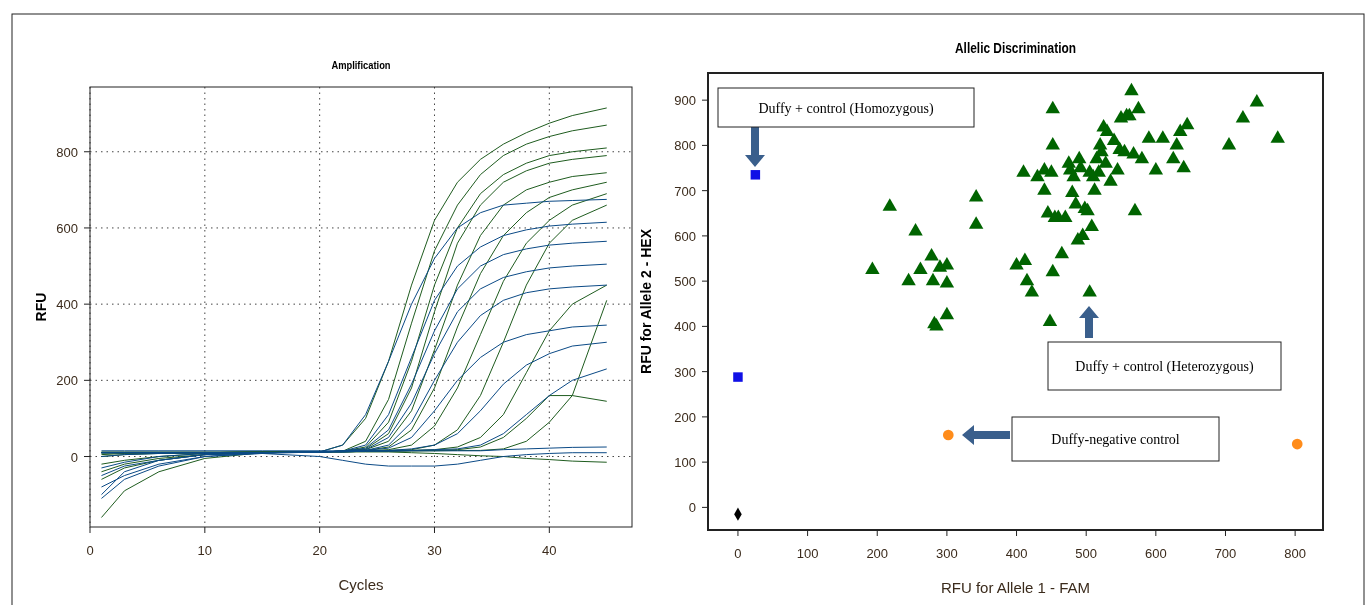  What do you see at coordinates (947, 553) in the screenshot?
I see `x-tick-label: 300` at bounding box center [947, 553].